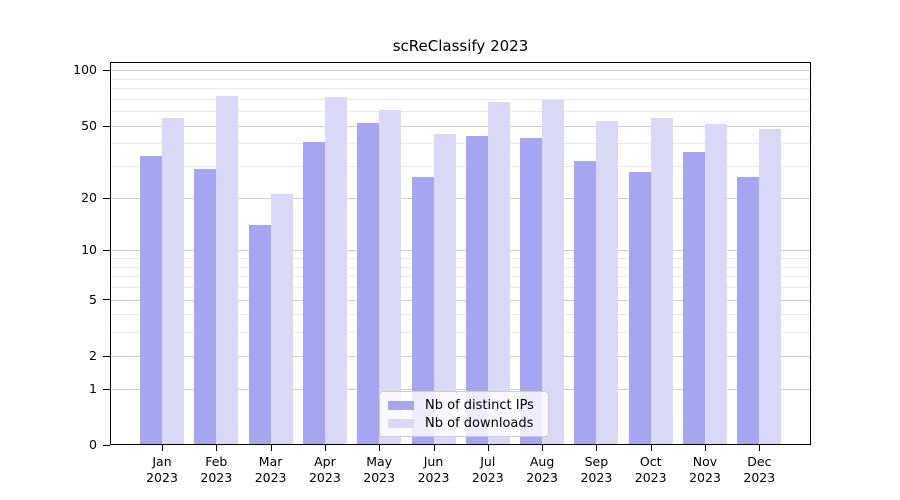 Image resolution: width=900 pixels, height=500 pixels. I want to click on x-tick-label-jun-2023: Jun 2023, so click(433, 469).